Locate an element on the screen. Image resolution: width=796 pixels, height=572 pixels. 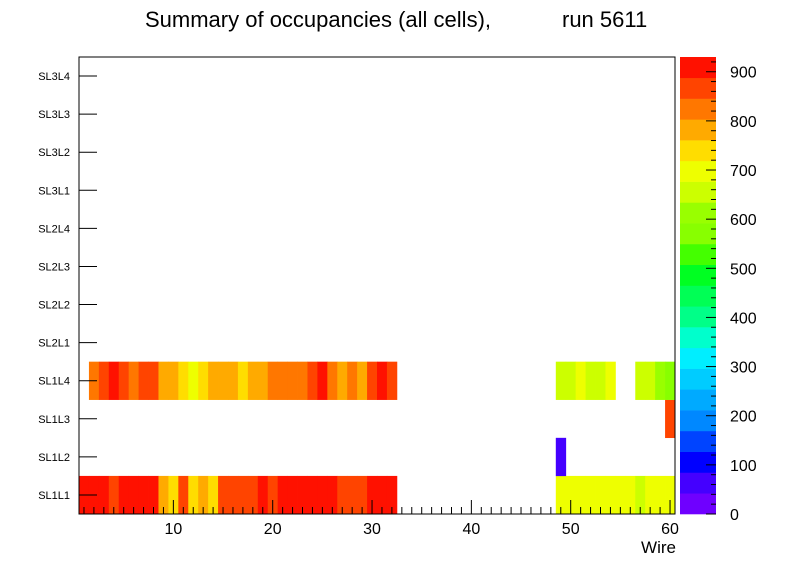
y-tick-label: SL2L1 is located at coordinates (54, 344).